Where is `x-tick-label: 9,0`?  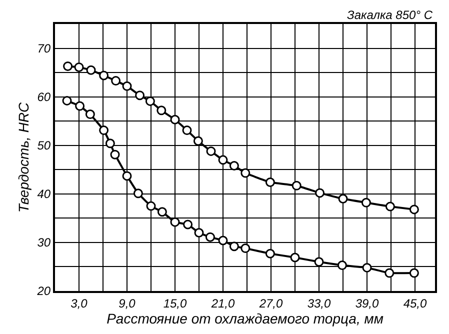 x-tick-label: 9,0 is located at coordinates (127, 303).